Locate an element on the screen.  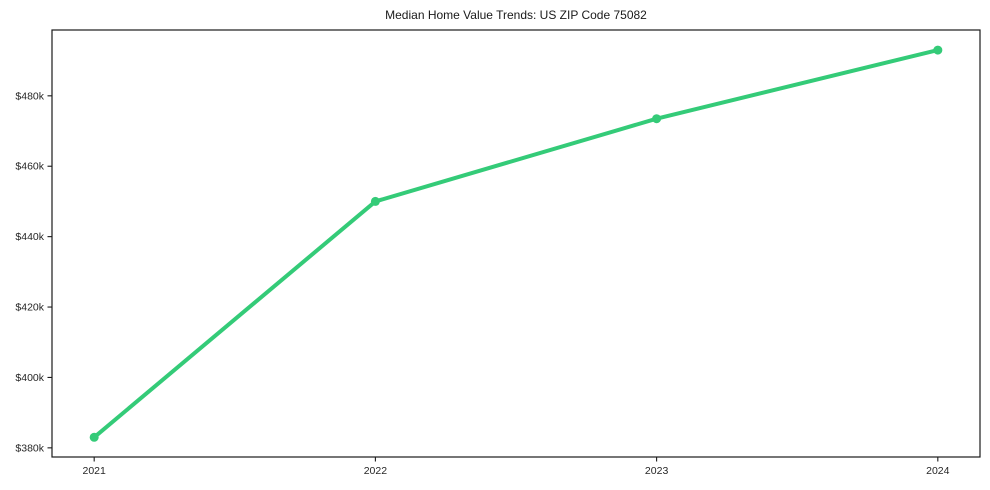
x-tick-label: 2024 is located at coordinates (938, 471).